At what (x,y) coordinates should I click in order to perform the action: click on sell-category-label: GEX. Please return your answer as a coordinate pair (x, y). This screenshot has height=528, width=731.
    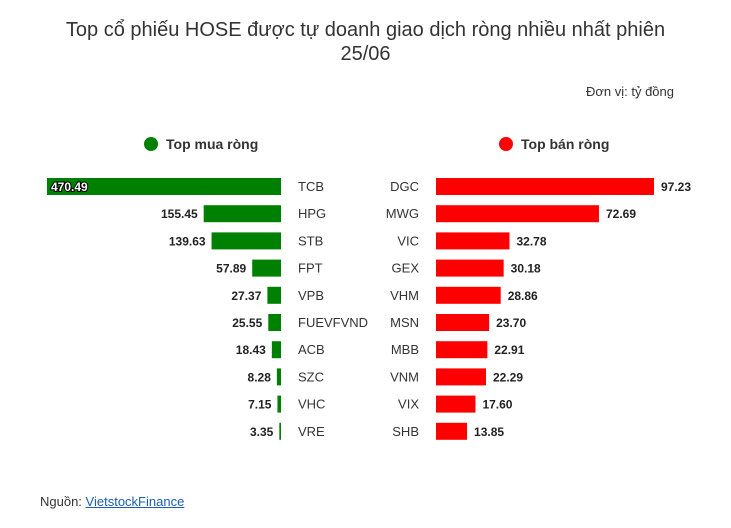
    Looking at the image, I should click on (406, 268).